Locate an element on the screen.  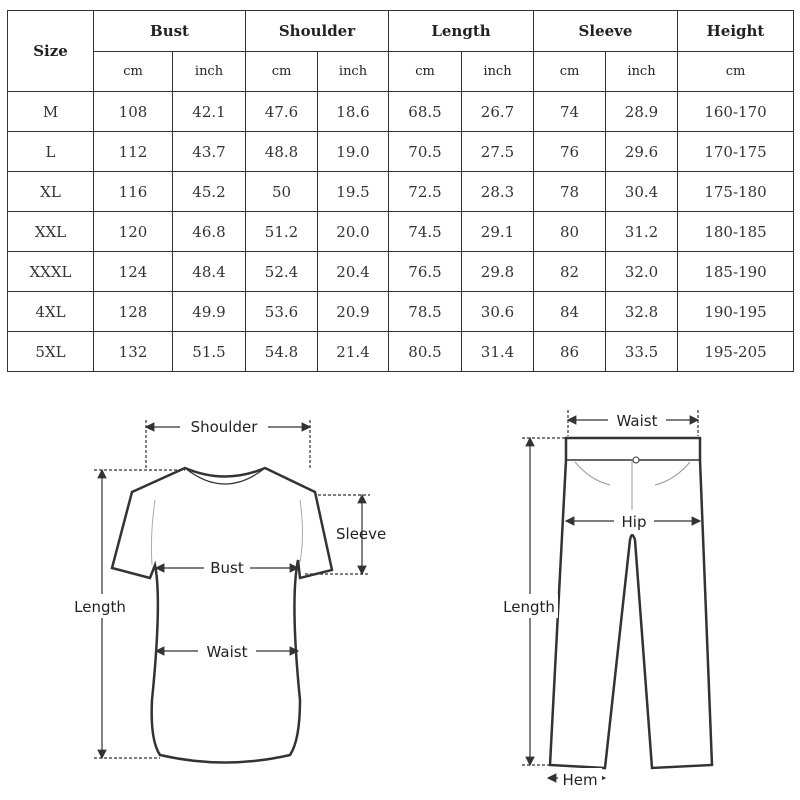
measurement-cell: 51.5 is located at coordinates (209, 351).